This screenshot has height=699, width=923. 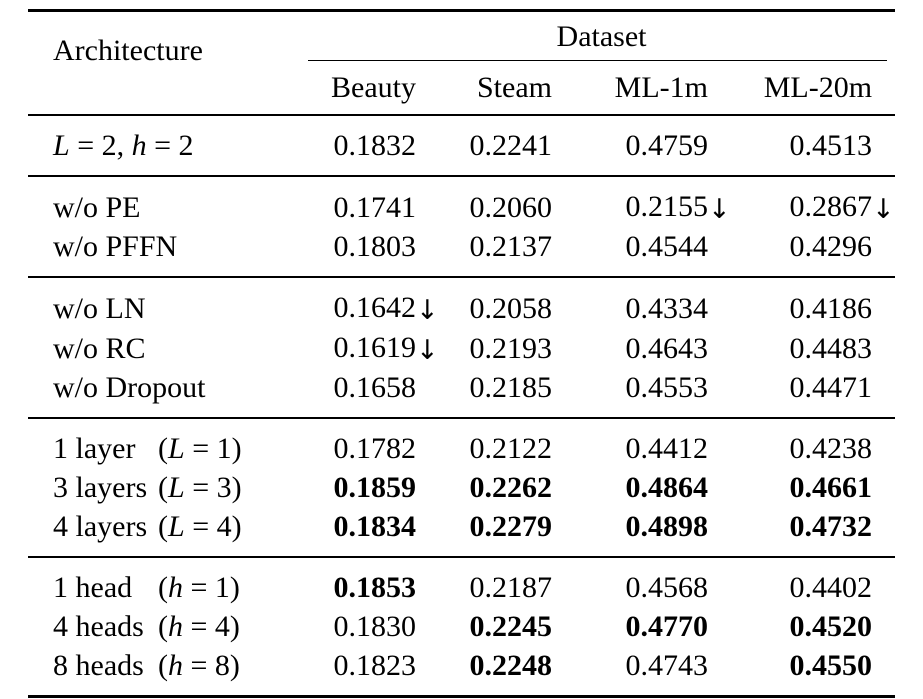 I want to click on metric-value: 0.4483, so click(x=831, y=348).